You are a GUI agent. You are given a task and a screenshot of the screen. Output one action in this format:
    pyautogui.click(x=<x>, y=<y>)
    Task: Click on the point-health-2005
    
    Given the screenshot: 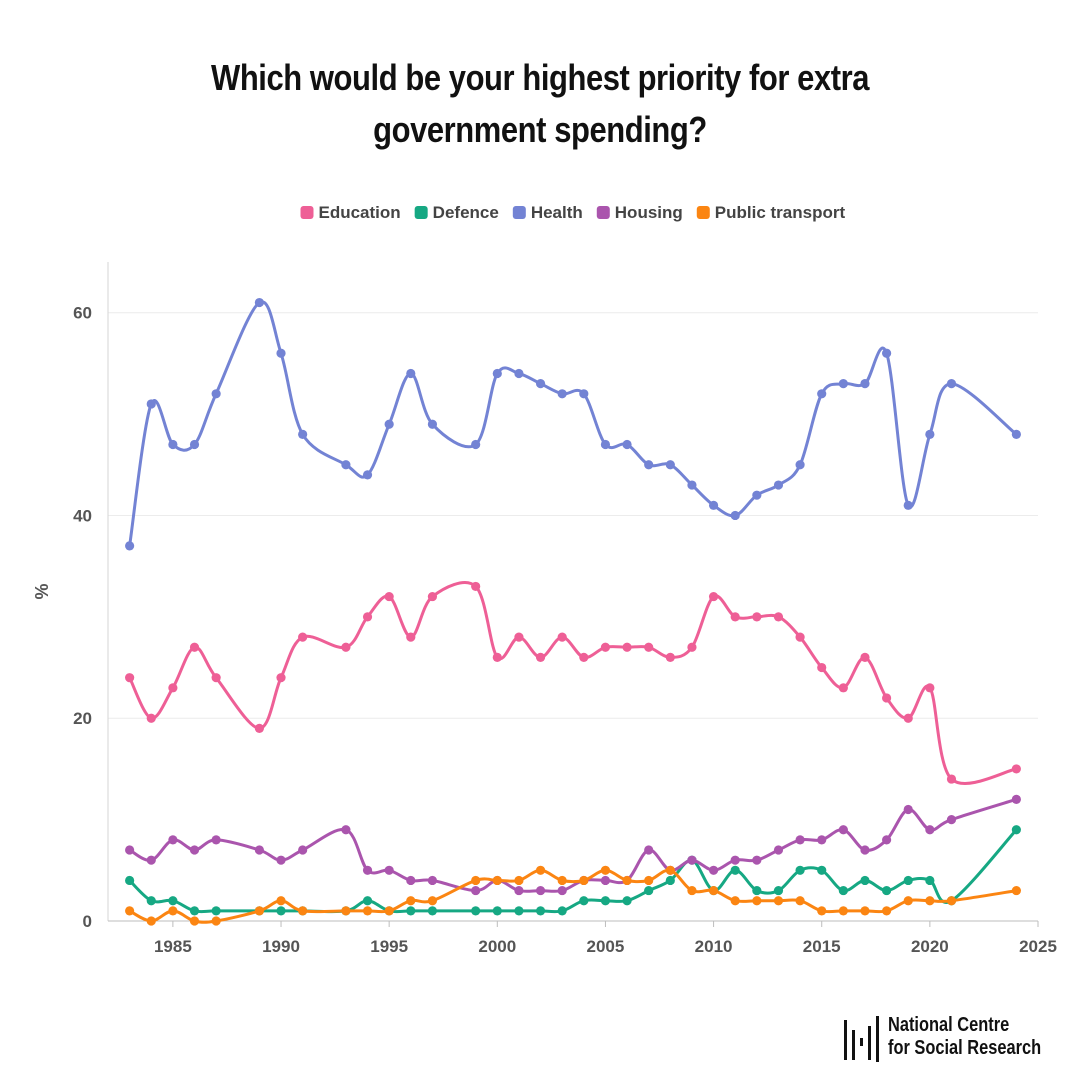 What is the action you would take?
    pyautogui.click(x=605, y=444)
    